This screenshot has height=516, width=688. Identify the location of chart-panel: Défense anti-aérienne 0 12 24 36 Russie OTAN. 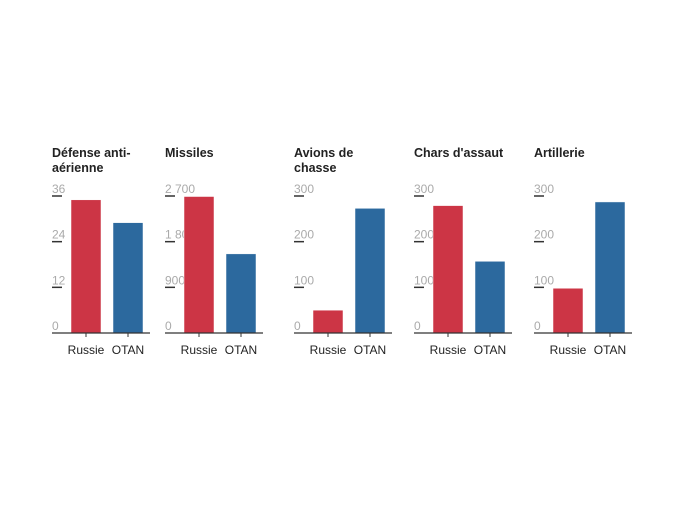
(104, 256).